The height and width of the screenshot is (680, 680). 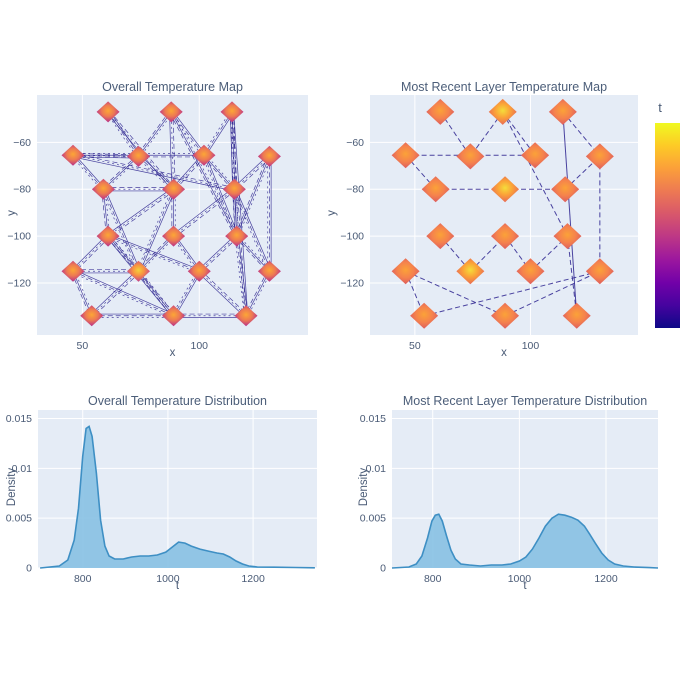 I want to click on colorbar-title: t, so click(x=660, y=107).